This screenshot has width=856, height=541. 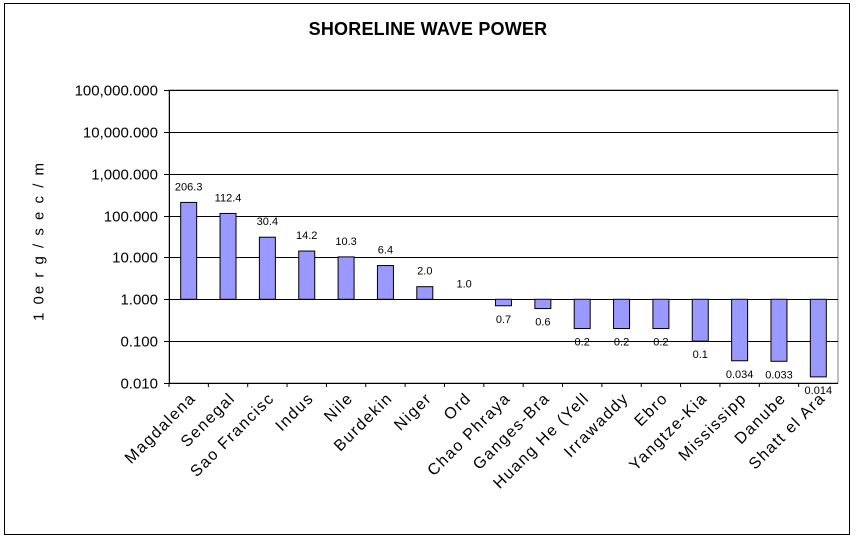 I want to click on data-label: 6.4, so click(x=385, y=251).